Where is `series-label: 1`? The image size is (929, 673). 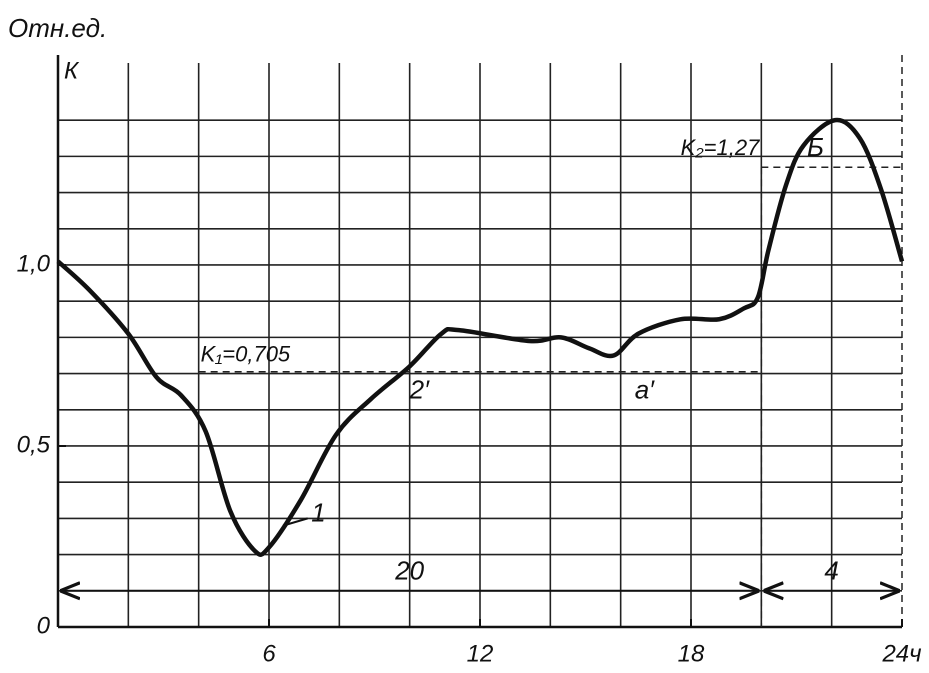
series-label: 1 is located at coordinates (318, 513).